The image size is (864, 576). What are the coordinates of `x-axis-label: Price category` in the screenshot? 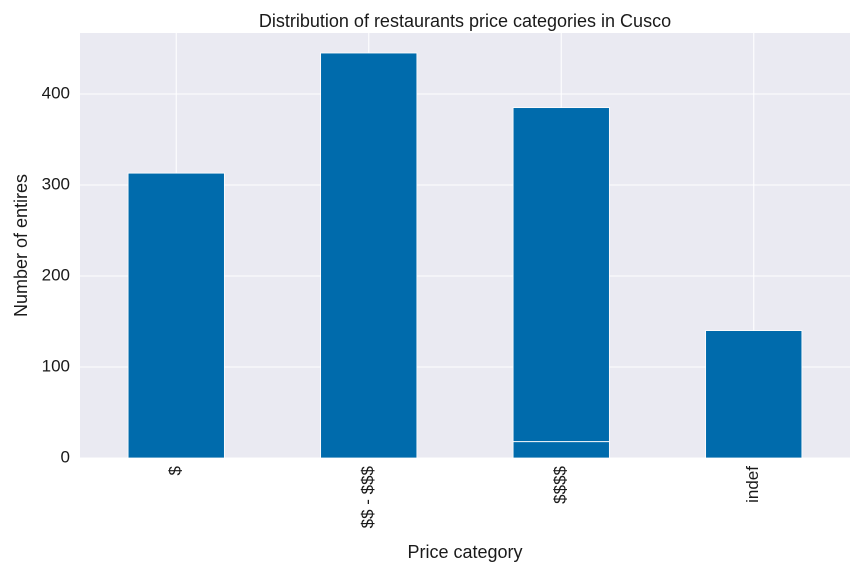 It's located at (464, 552).